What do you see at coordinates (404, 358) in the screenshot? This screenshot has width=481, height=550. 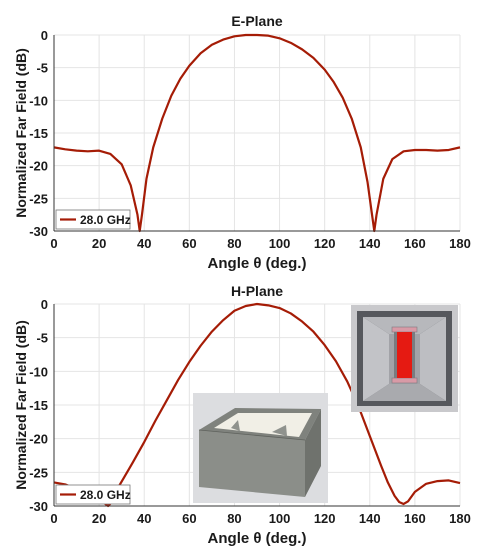 I see `antenna-top-view-image` at bounding box center [404, 358].